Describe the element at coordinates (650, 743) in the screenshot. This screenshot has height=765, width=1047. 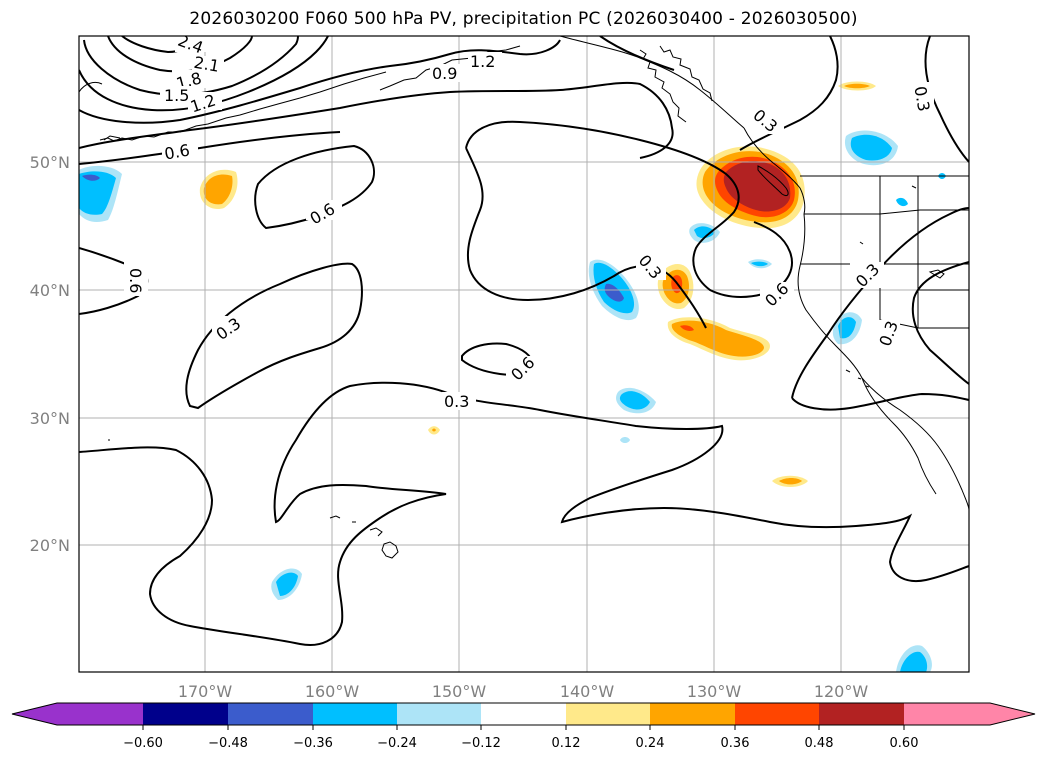
I see `colorbar-tick: 0.24` at that location.